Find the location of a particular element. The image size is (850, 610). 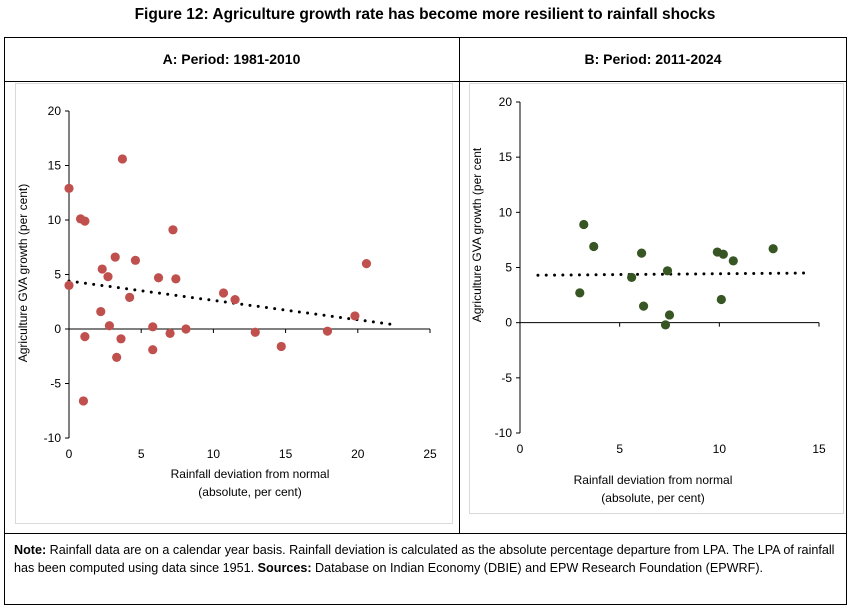

x-tick-label: 25 is located at coordinates (430, 454).